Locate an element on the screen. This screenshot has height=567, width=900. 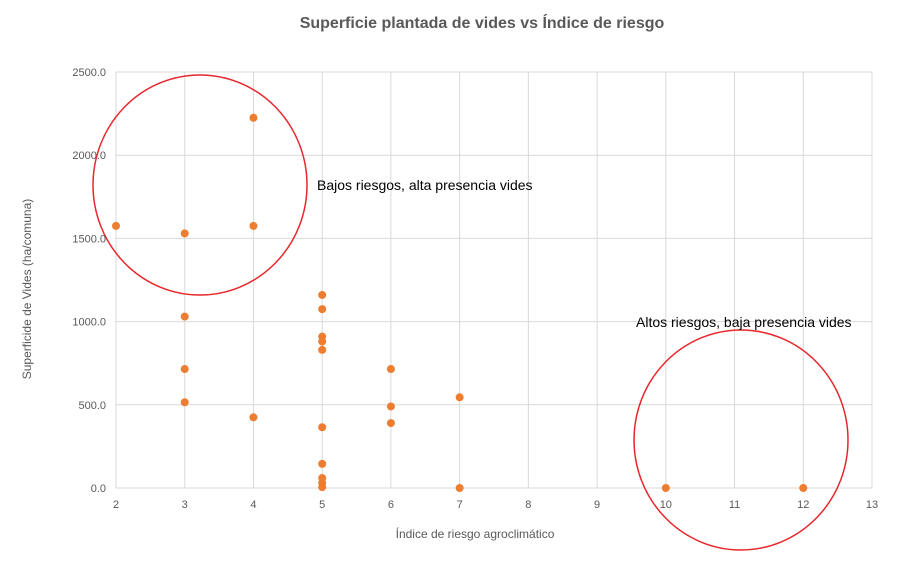
annotation-low-risk: Bajos riesgos, alta presencia vides is located at coordinates (425, 185).